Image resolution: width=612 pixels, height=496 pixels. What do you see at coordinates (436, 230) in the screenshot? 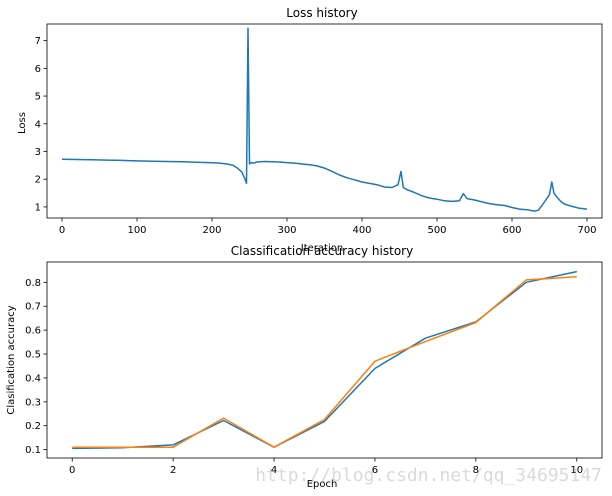
I see `loss-x-tick-label: 500` at bounding box center [436, 230].